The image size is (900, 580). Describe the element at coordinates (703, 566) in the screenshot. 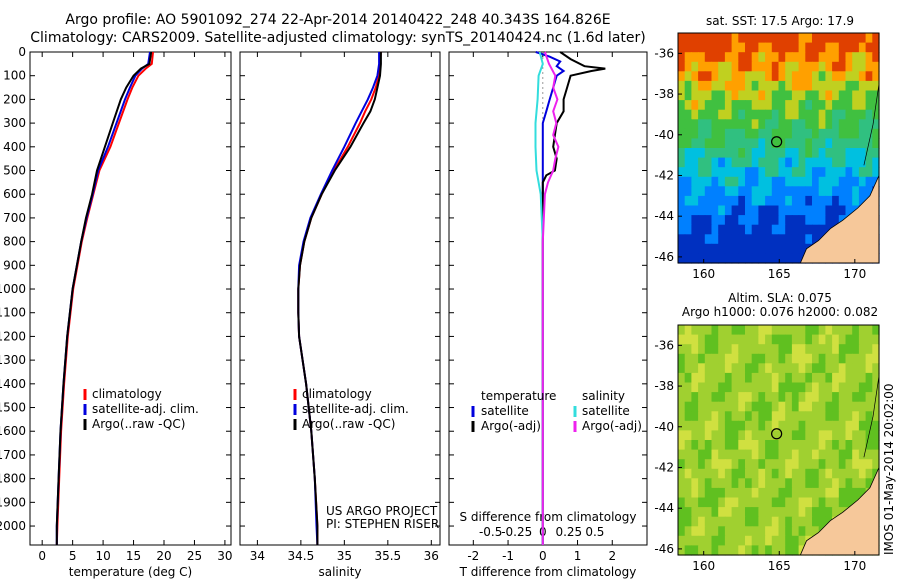

I see `map-x-tick-label: 160` at that location.